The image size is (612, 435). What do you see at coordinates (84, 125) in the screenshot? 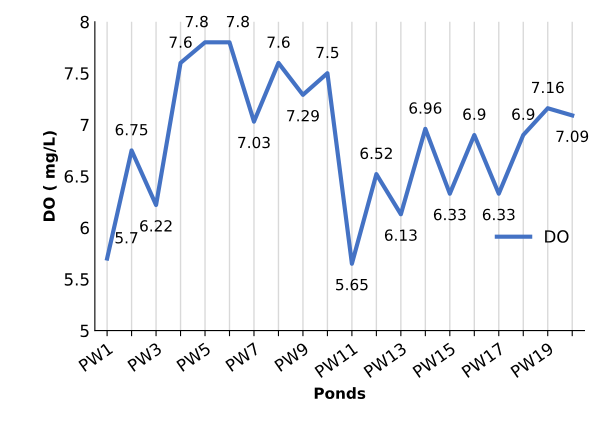
I see `y-tick-label: 7` at bounding box center [84, 125].